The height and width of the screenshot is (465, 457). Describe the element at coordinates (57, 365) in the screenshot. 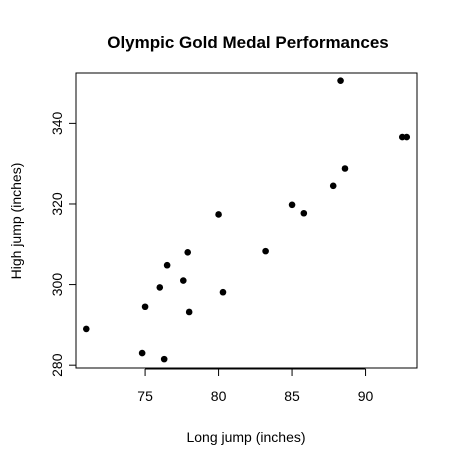

I see `y-tick-label: 280` at that location.